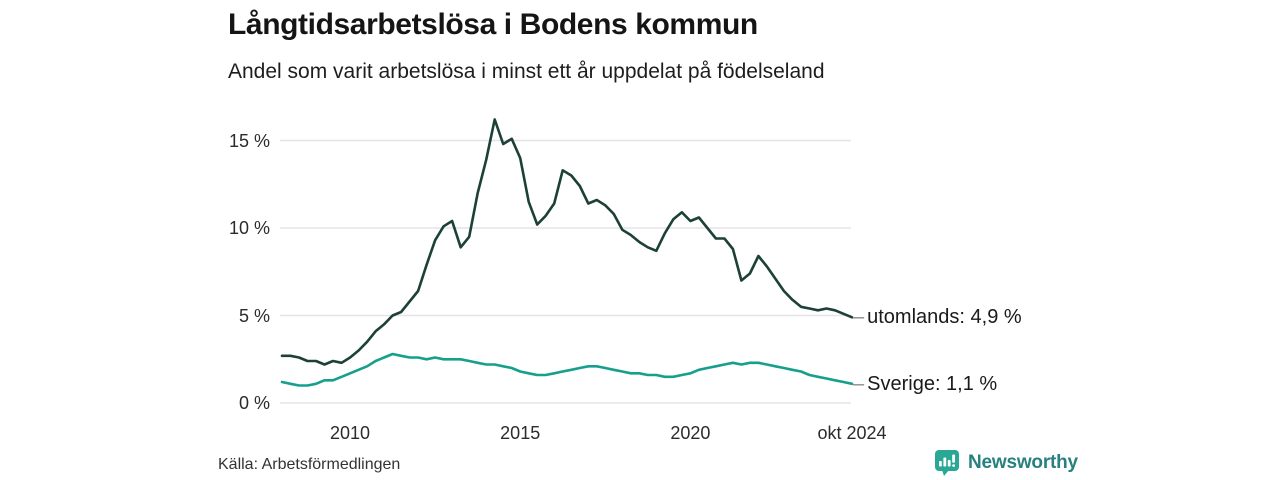  I want to click on y-axis-tick-0: 0 %, so click(254, 403).